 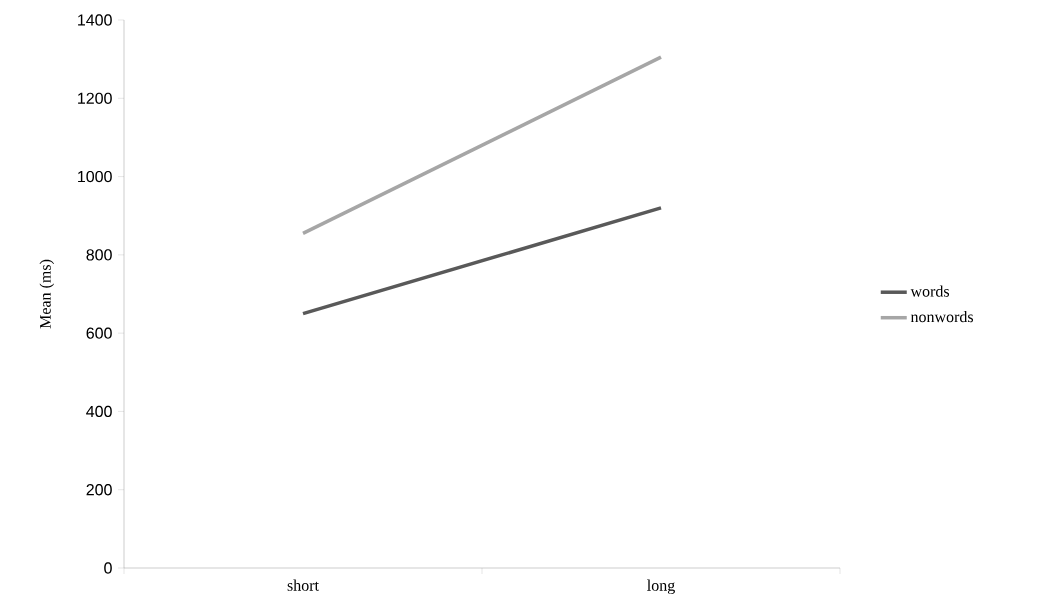 I want to click on y-axis-title: Mean (ms), so click(x=47, y=294).